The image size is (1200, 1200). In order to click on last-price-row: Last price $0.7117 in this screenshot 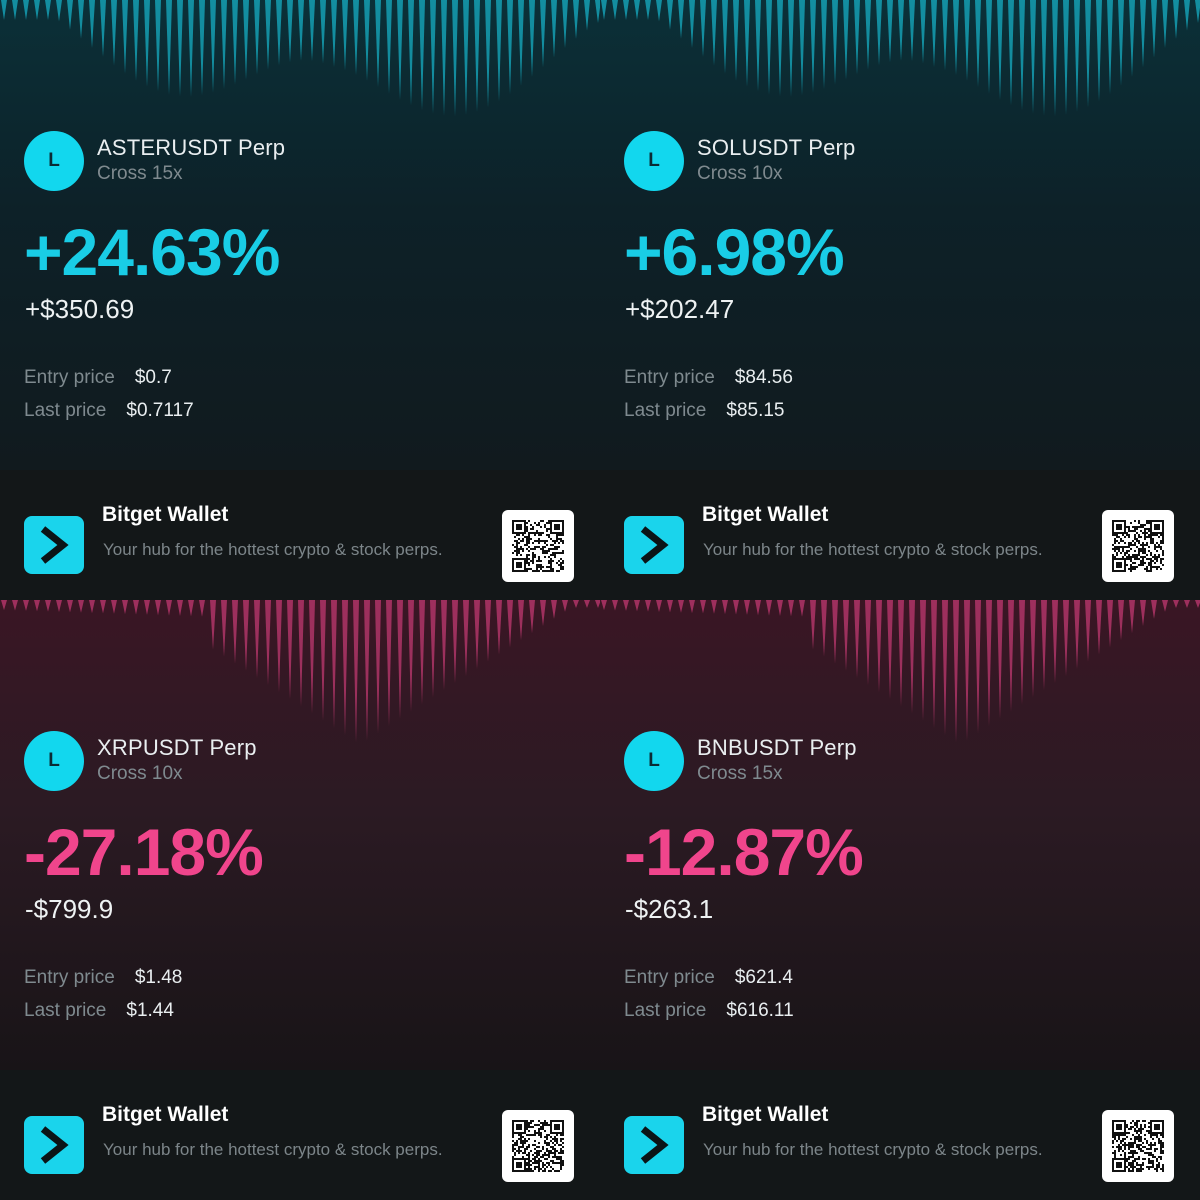, I will do `click(109, 411)`.